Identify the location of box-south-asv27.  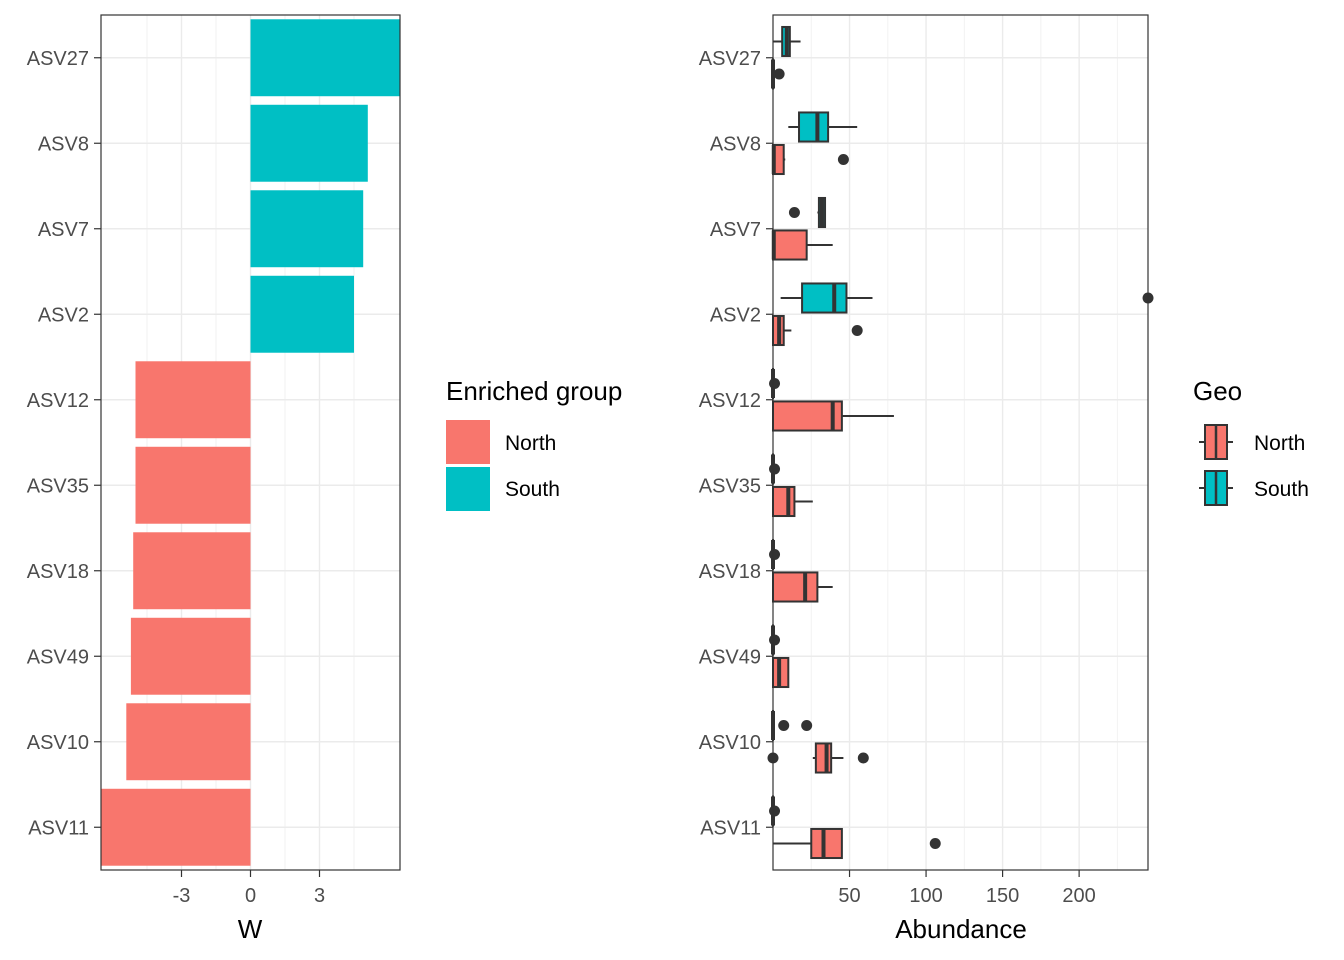
(787, 41).